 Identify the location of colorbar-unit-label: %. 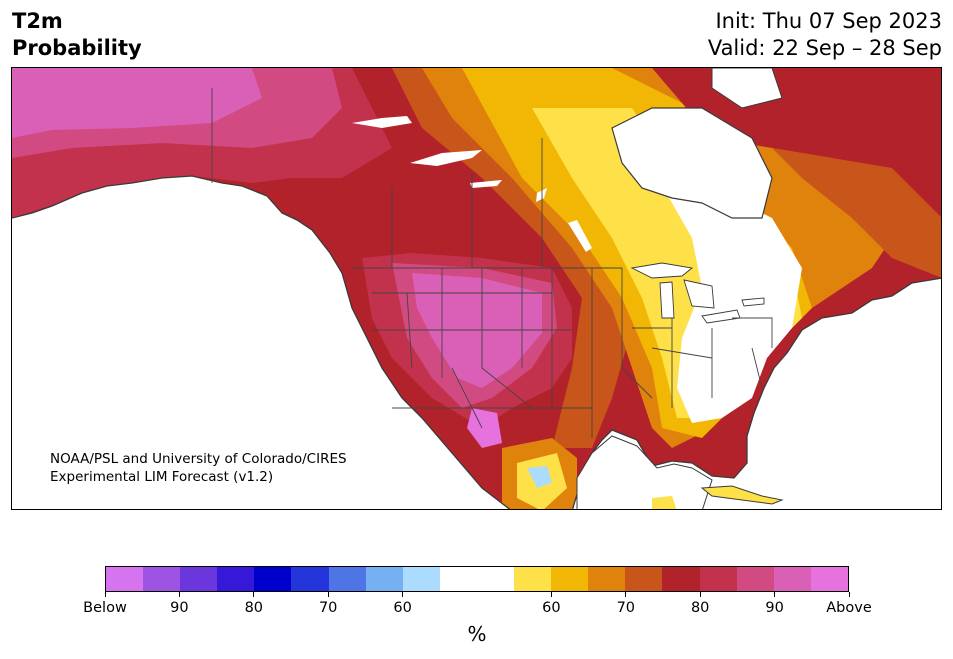
(477, 634).